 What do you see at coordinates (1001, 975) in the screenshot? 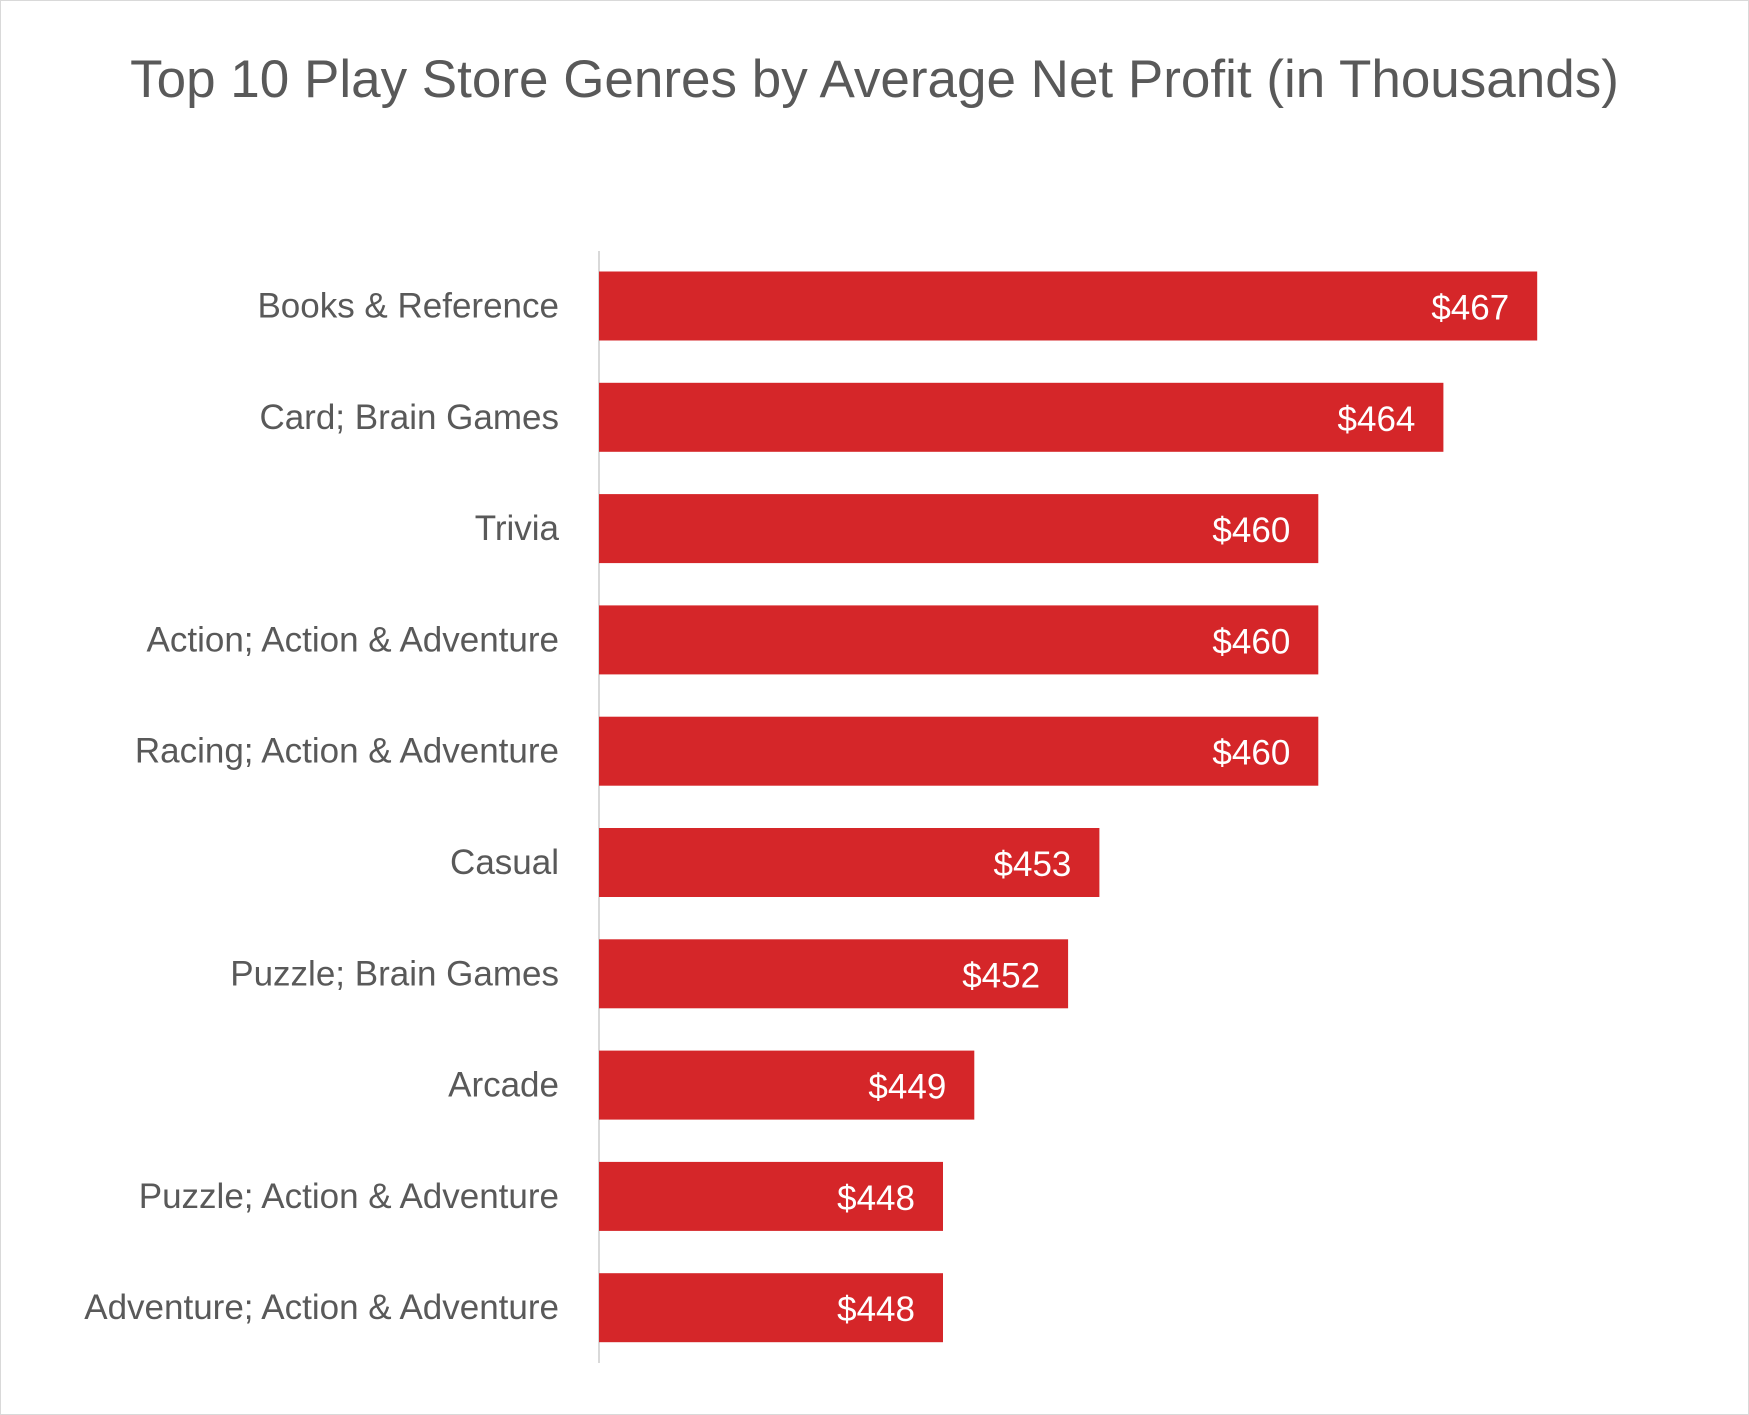
I see `data-label-6: $452` at bounding box center [1001, 975].